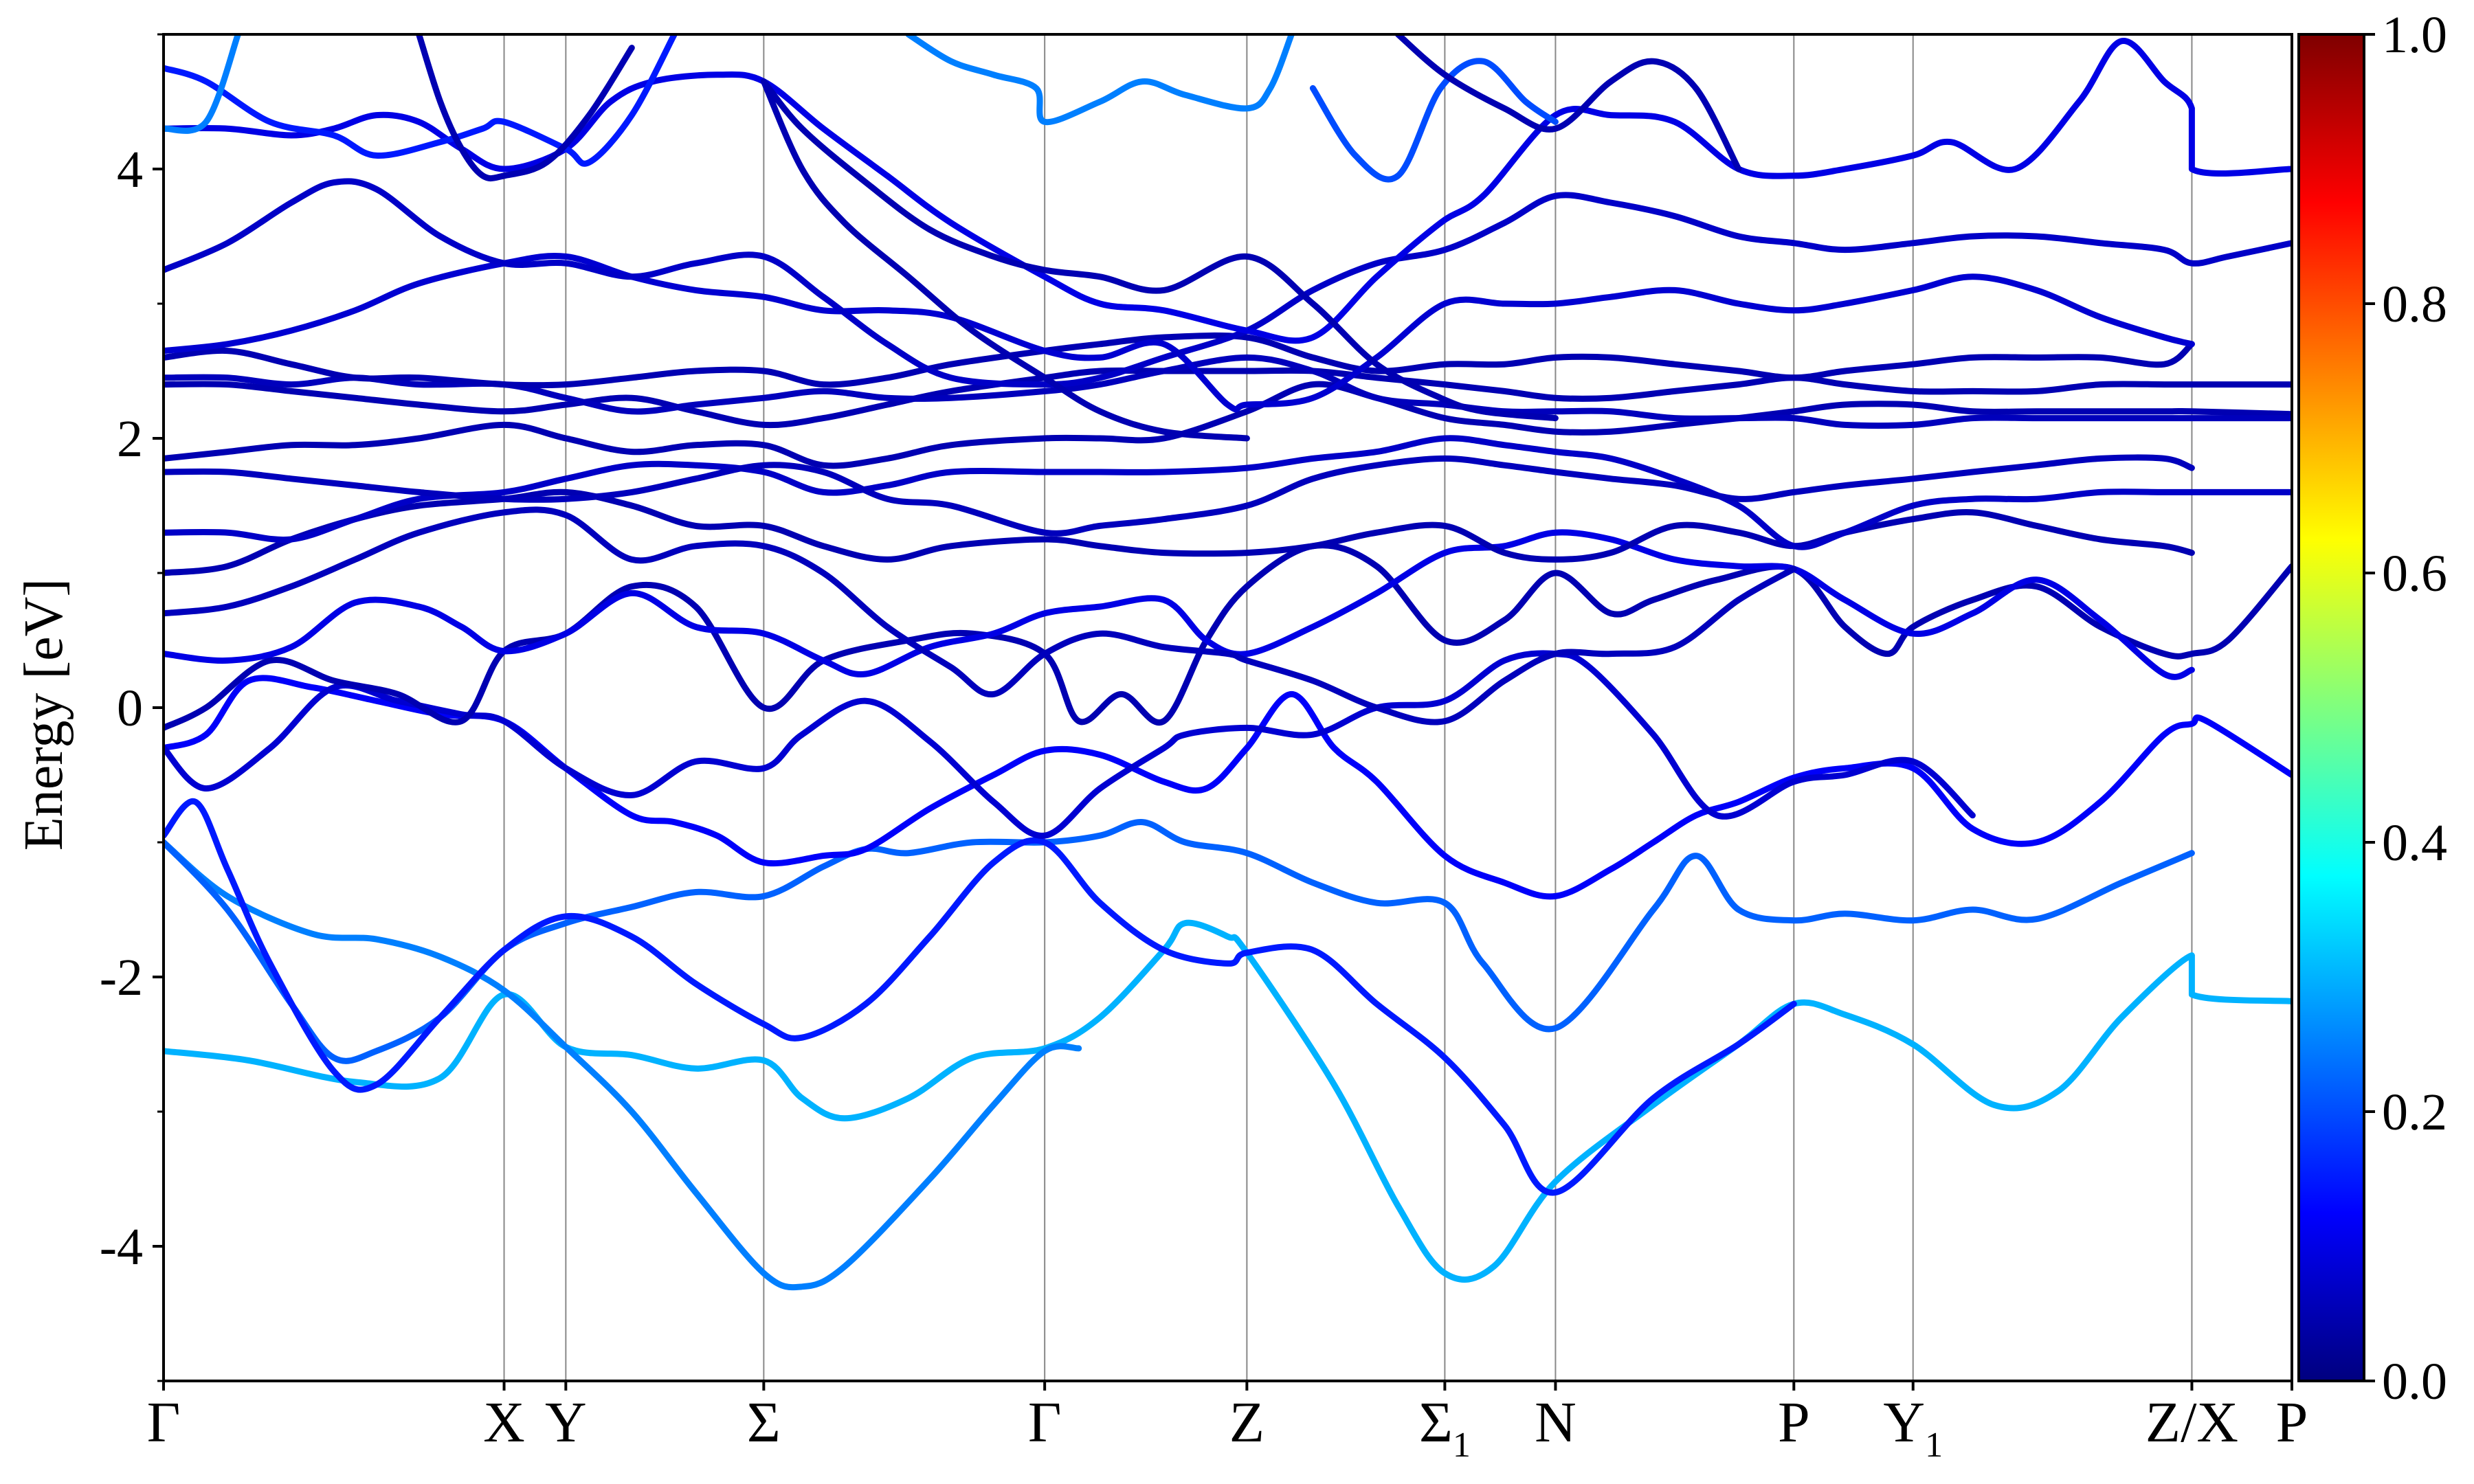  Describe the element at coordinates (566, 1422) in the screenshot. I see `kpoint-label: Y` at that location.